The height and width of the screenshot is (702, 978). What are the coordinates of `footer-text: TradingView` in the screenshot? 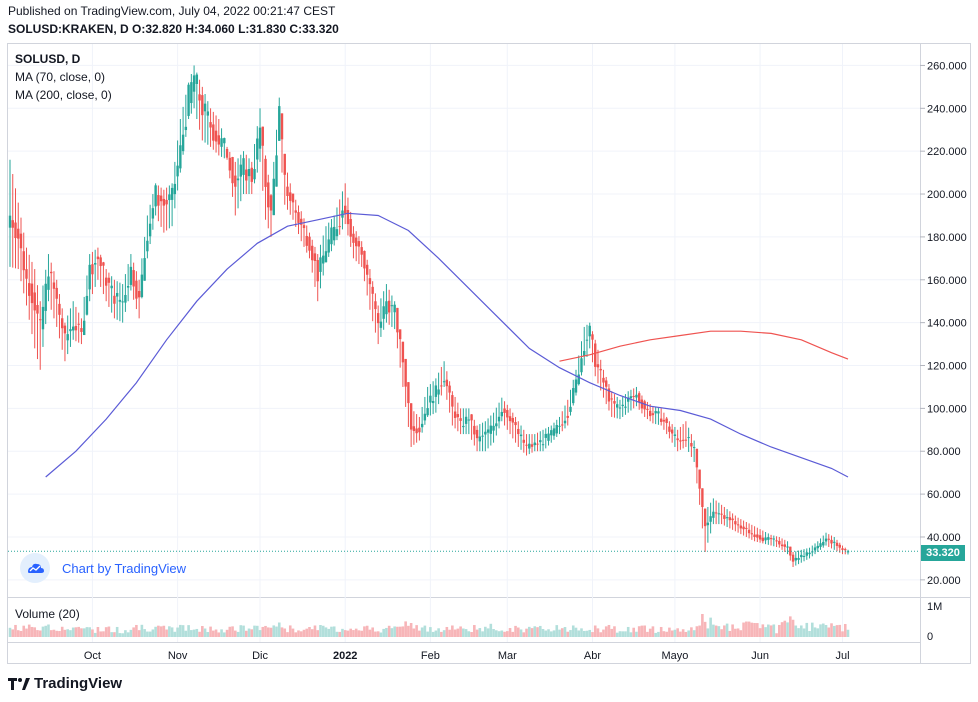 It's located at (78, 683).